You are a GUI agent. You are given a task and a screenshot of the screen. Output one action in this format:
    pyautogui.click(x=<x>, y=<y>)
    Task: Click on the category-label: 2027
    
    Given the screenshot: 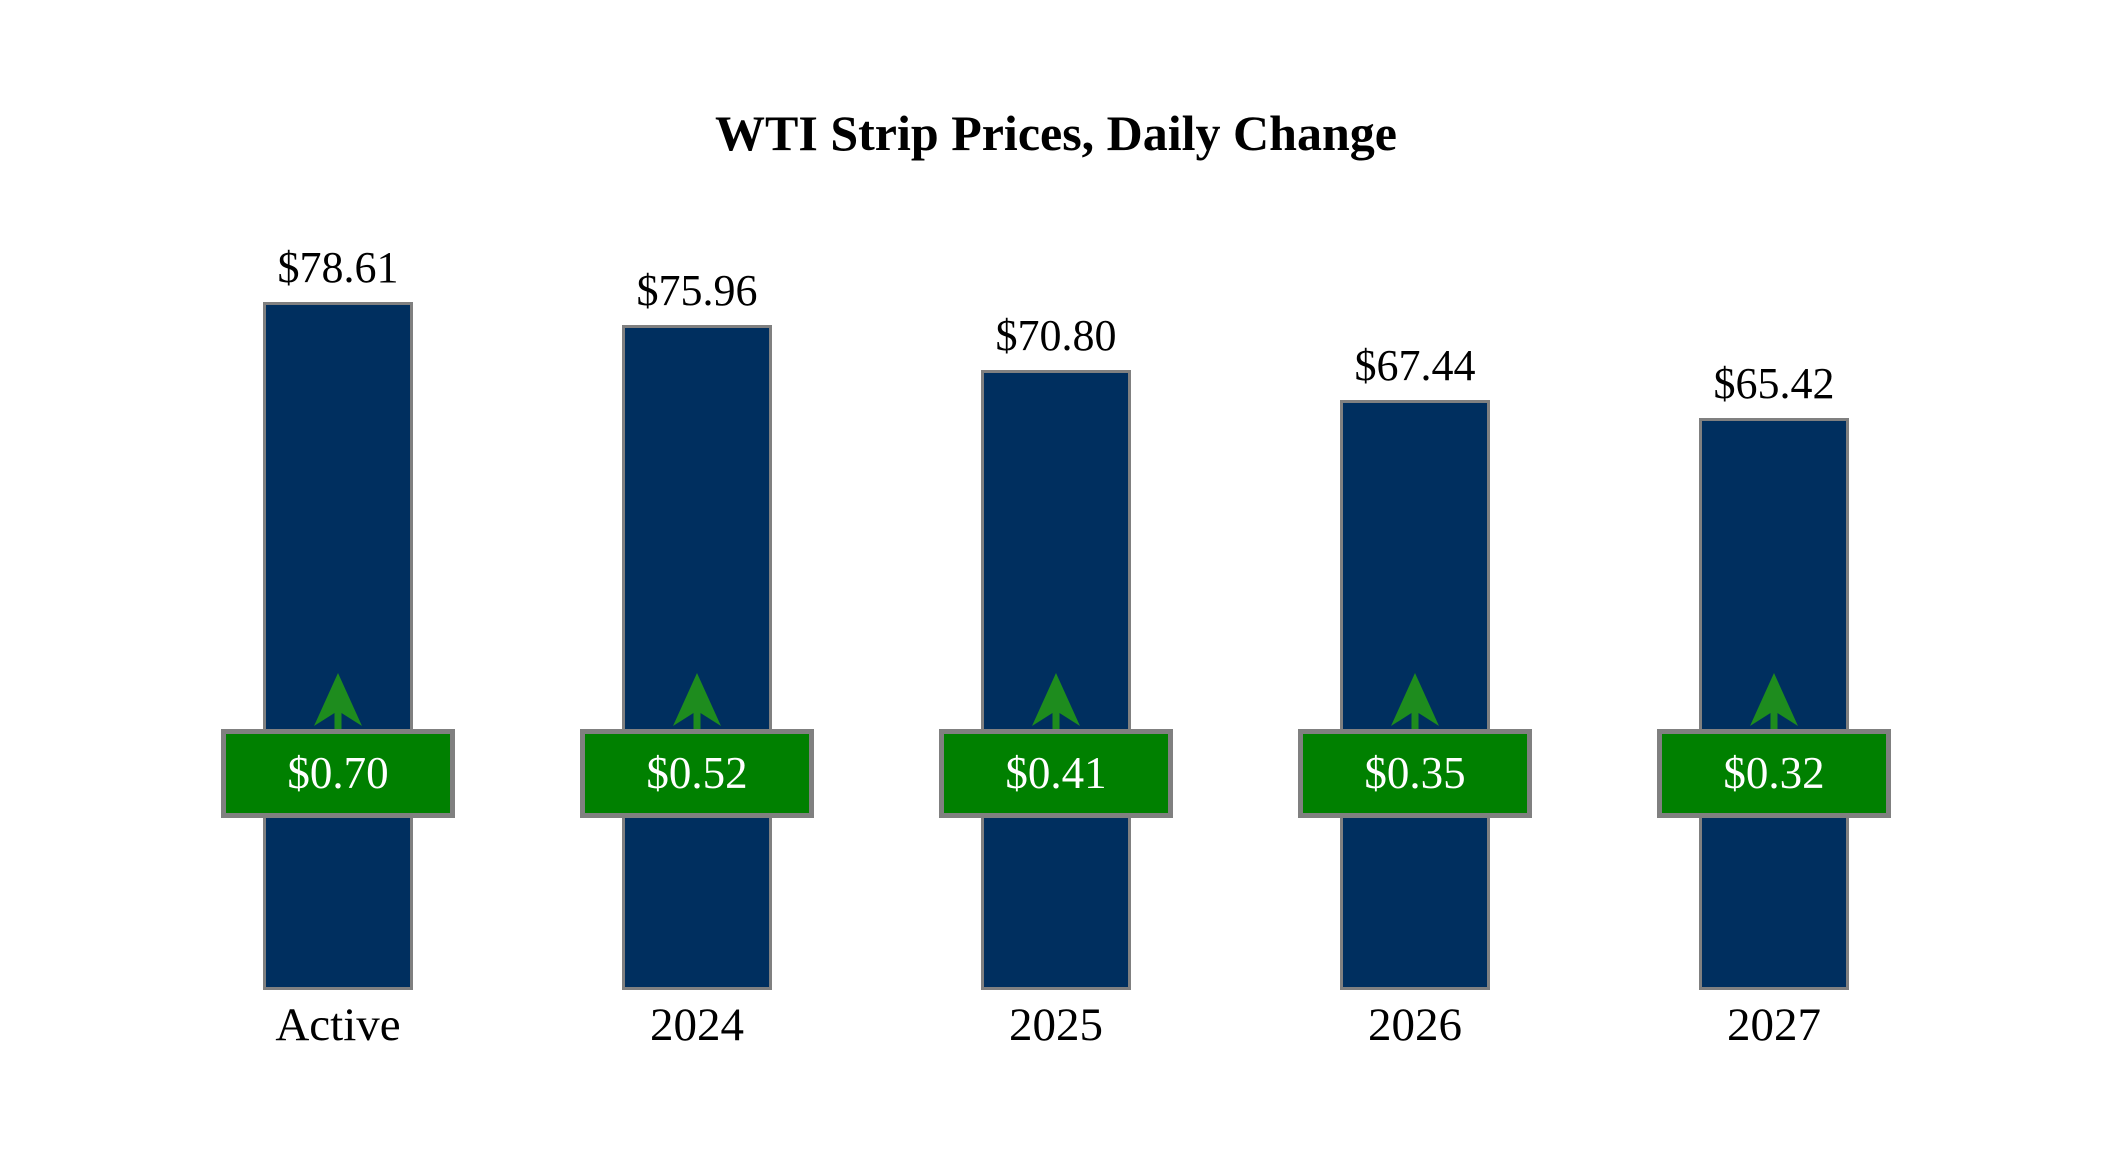 What is the action you would take?
    pyautogui.click(x=1774, y=1025)
    